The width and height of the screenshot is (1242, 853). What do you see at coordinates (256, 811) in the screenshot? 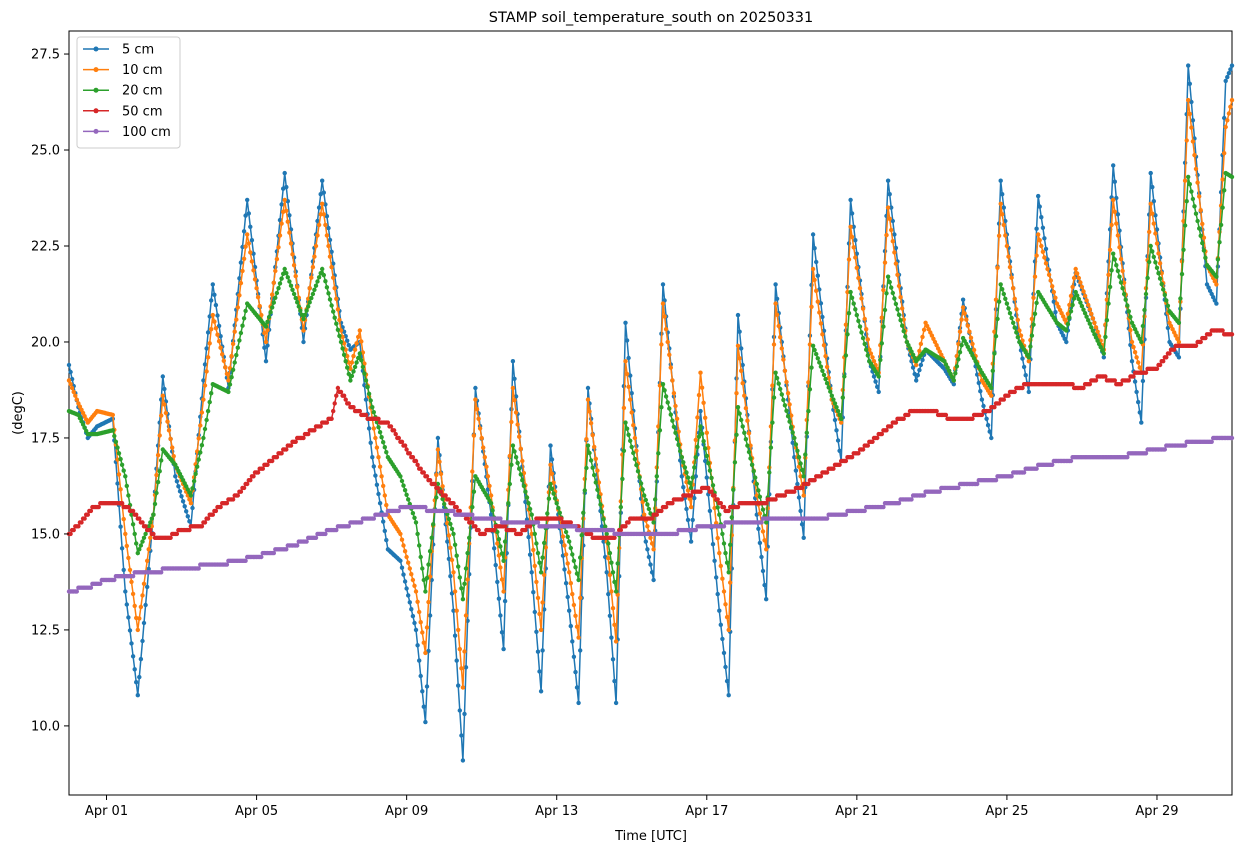
I see `x-tick-label: Apr 05` at bounding box center [256, 811].